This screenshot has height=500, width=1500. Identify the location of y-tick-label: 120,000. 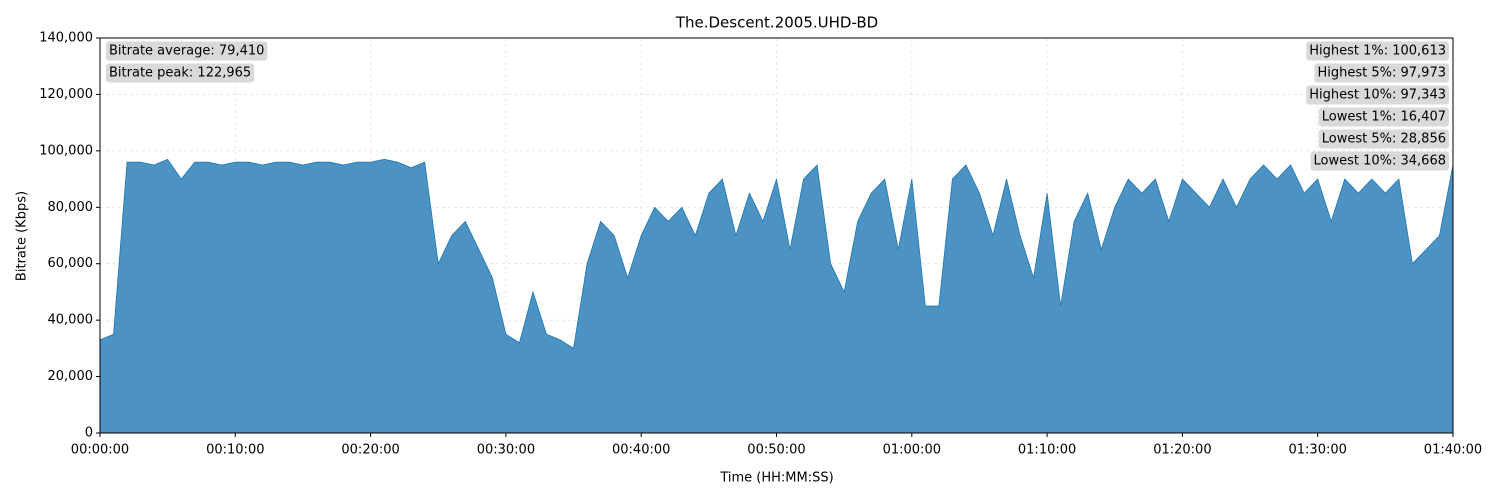
(66, 94).